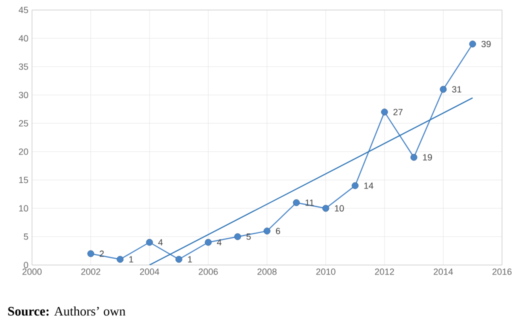  I want to click on x-tick-label: 2006, so click(208, 271).